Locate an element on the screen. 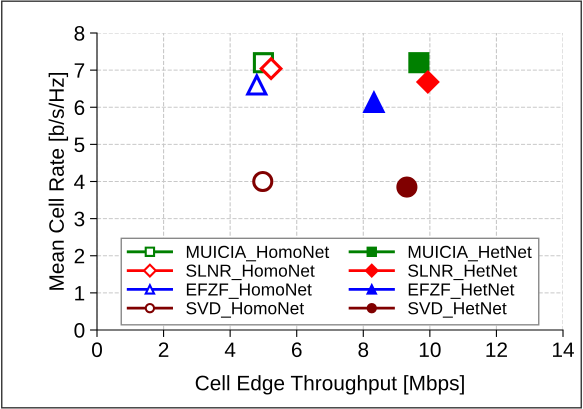  x-tick-label: 10 is located at coordinates (430, 350).